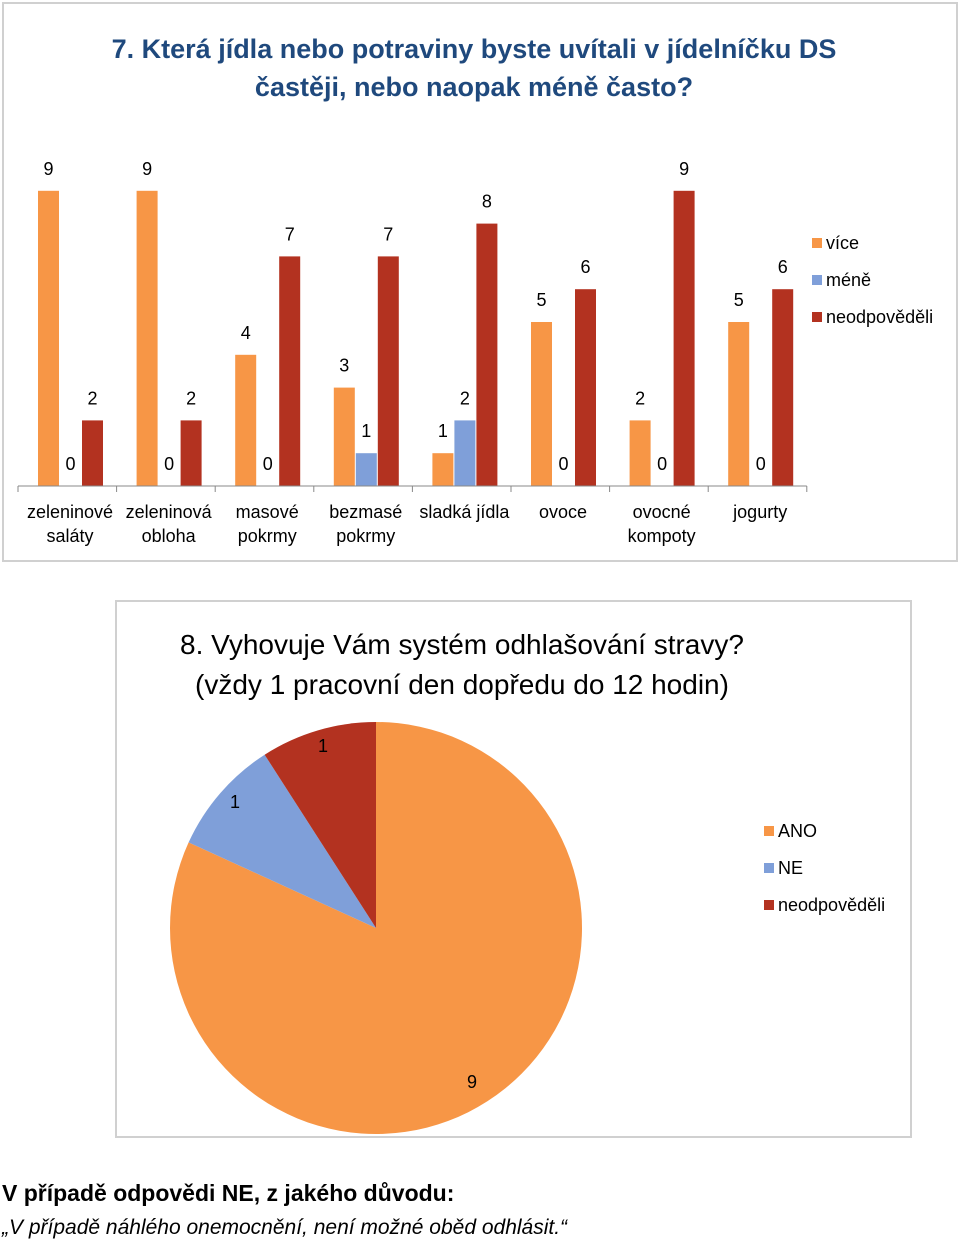 This screenshot has width=960, height=1244. Describe the element at coordinates (169, 536) in the screenshot. I see `category-label: obloha` at that location.